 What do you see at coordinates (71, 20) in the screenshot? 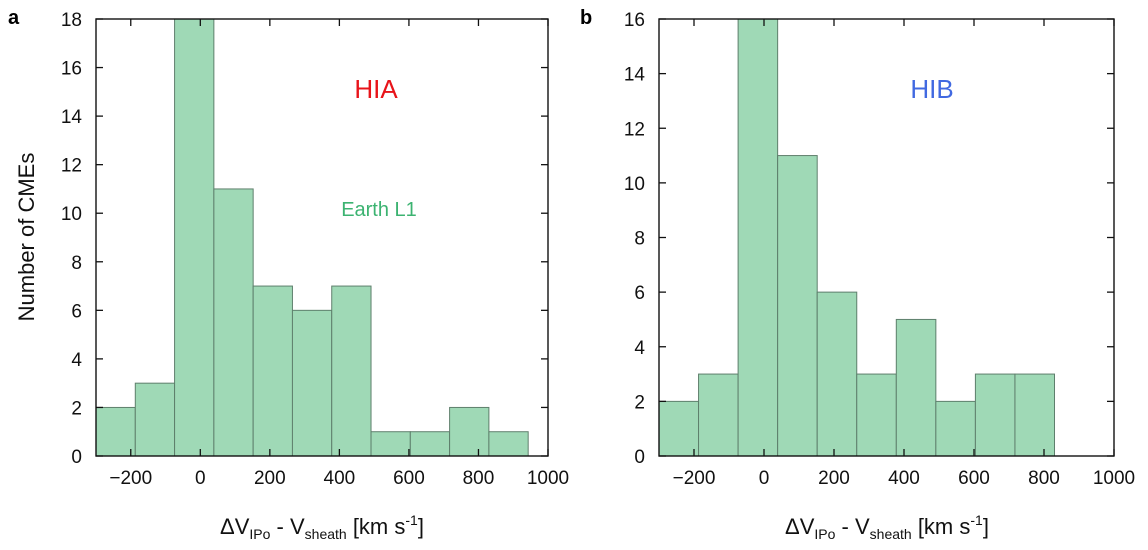
I see `y-tick-label: 18` at bounding box center [71, 20].